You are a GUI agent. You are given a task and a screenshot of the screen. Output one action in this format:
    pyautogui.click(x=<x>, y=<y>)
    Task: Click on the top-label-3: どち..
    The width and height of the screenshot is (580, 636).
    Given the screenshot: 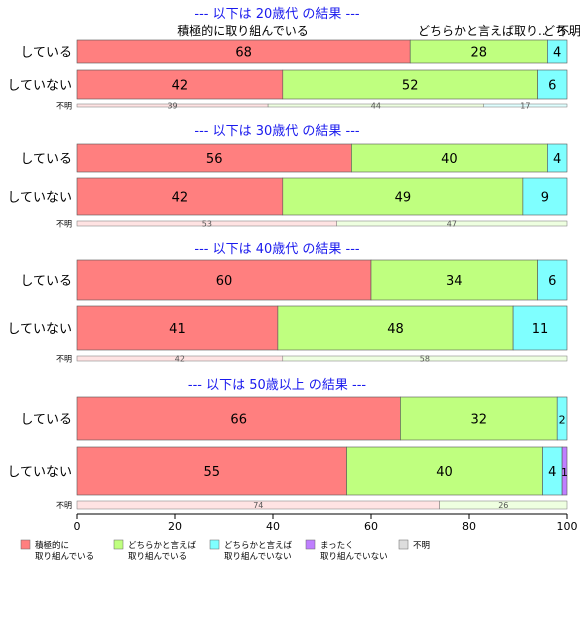 What is the action you would take?
    pyautogui.click(x=559, y=31)
    